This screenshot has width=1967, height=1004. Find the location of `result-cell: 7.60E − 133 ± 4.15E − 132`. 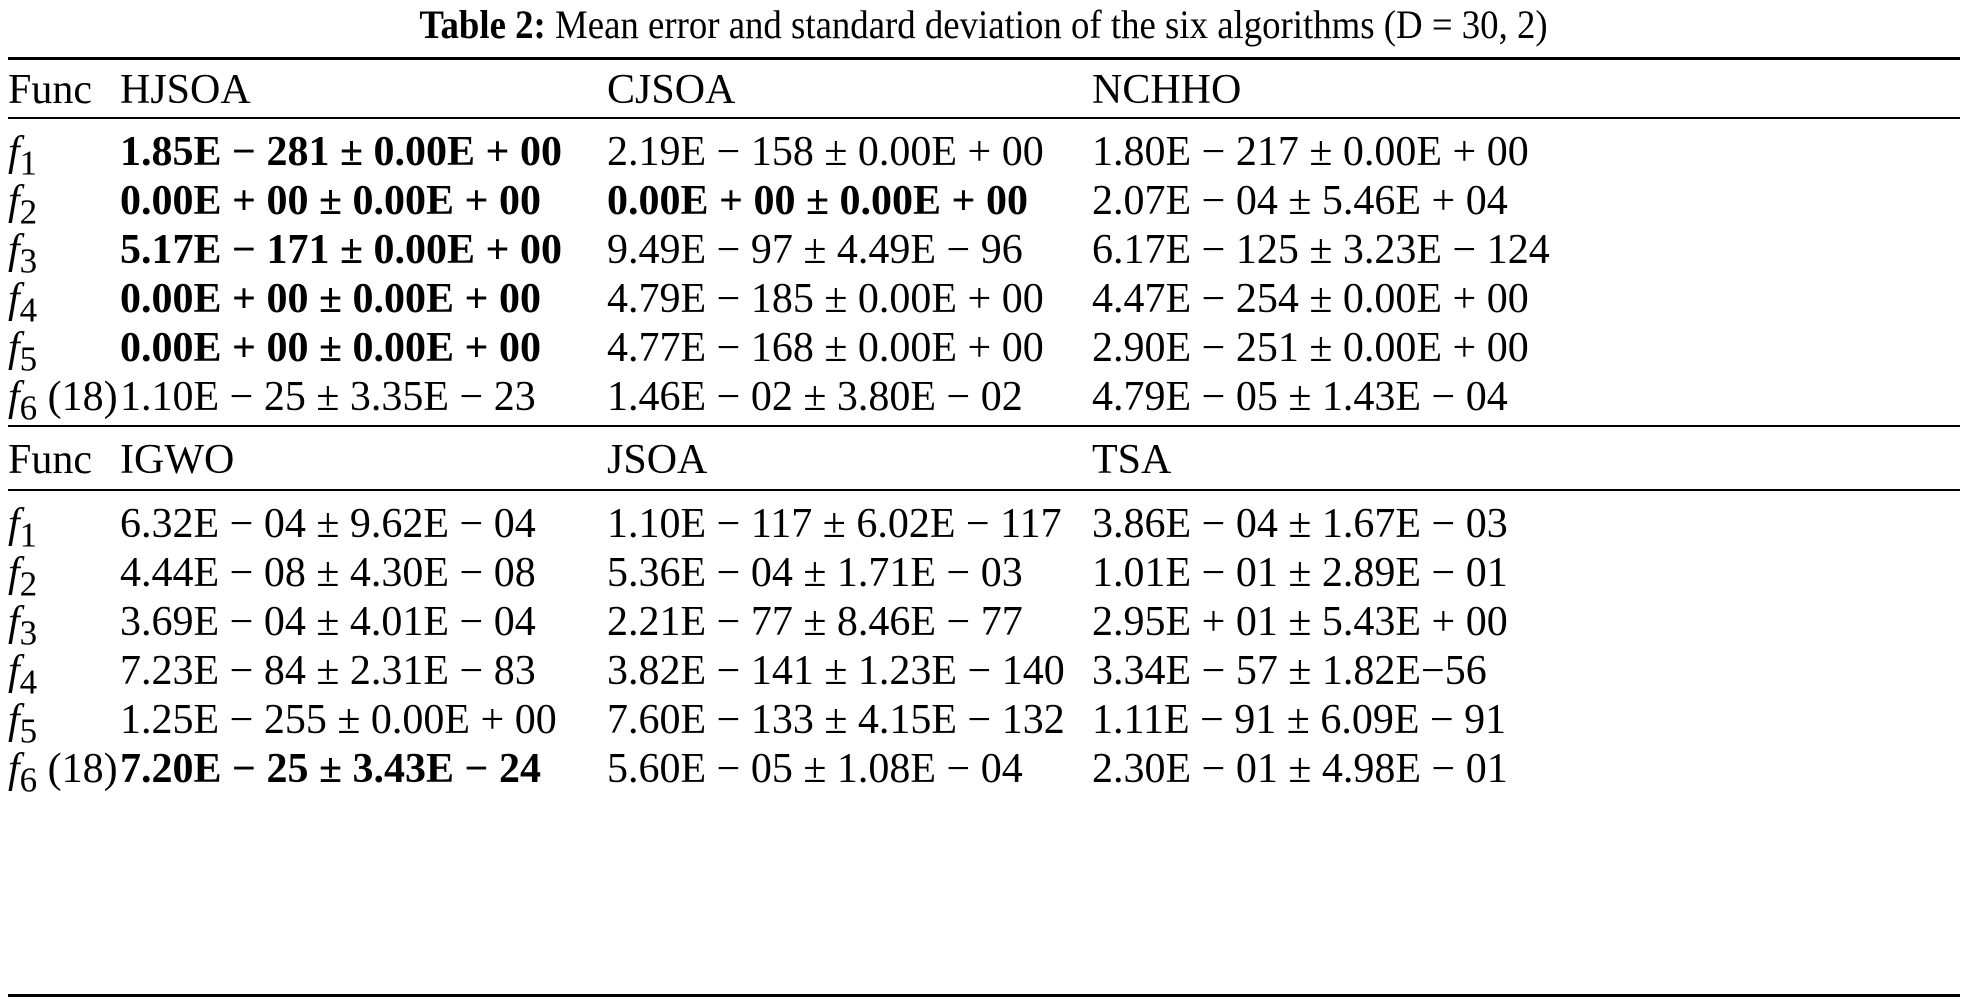

result-cell: 7.60E − 133 ± 4.15E − 132 is located at coordinates (836, 720).